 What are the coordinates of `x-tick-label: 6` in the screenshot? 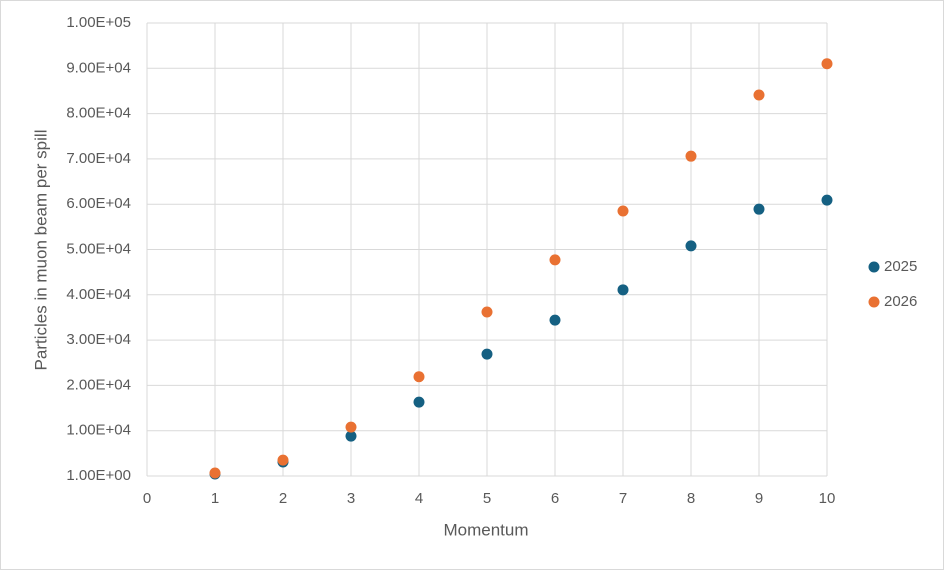 It's located at (555, 498).